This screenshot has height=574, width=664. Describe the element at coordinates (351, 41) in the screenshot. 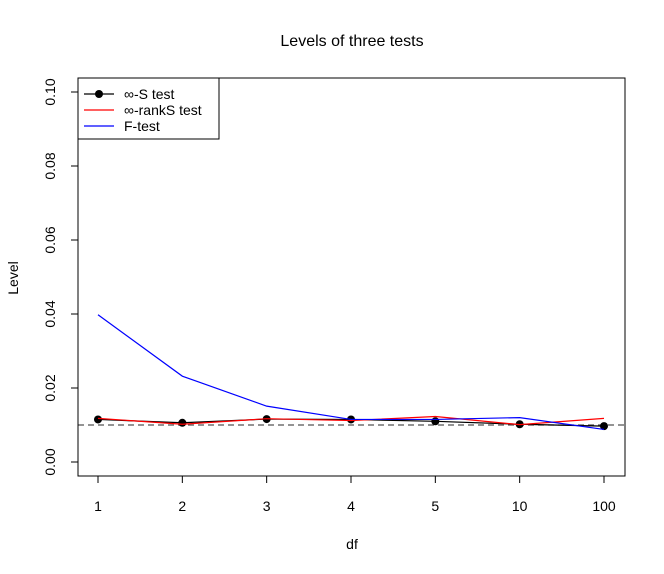

I see `chart-title: Levels of three tests` at that location.